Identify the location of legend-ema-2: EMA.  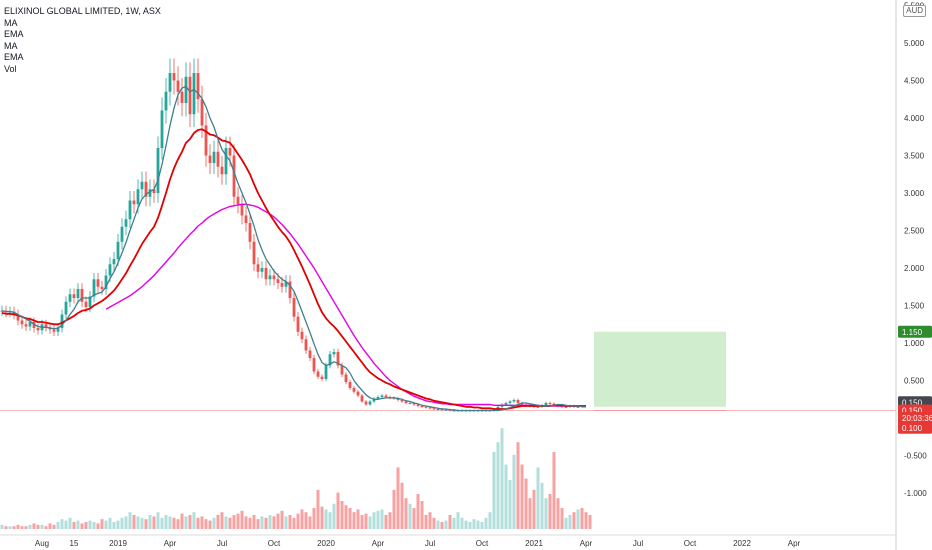
(14, 57).